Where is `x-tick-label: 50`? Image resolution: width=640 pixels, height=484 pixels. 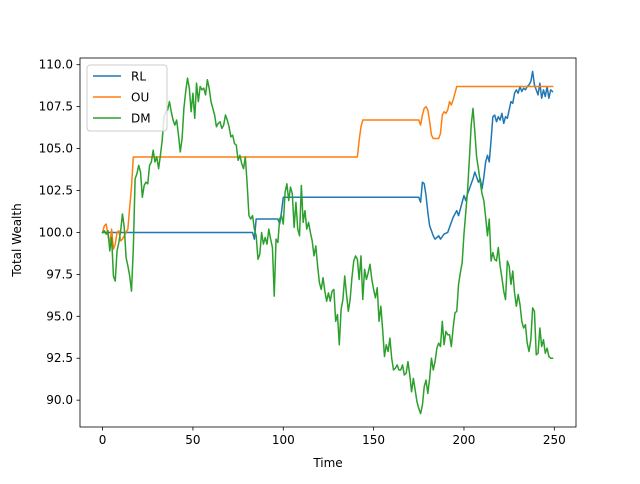 x-tick-label: 50 is located at coordinates (192, 440).